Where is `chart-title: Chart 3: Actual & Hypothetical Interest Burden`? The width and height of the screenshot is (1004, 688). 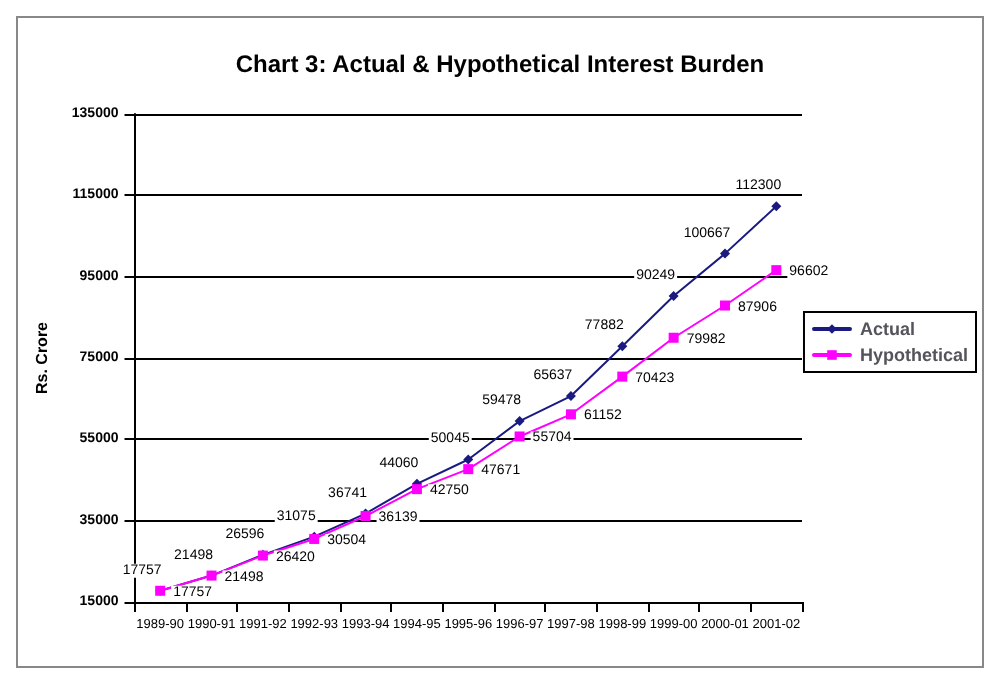
chart-title: Chart 3: Actual & Hypothetical Interest Burden is located at coordinates (500, 64).